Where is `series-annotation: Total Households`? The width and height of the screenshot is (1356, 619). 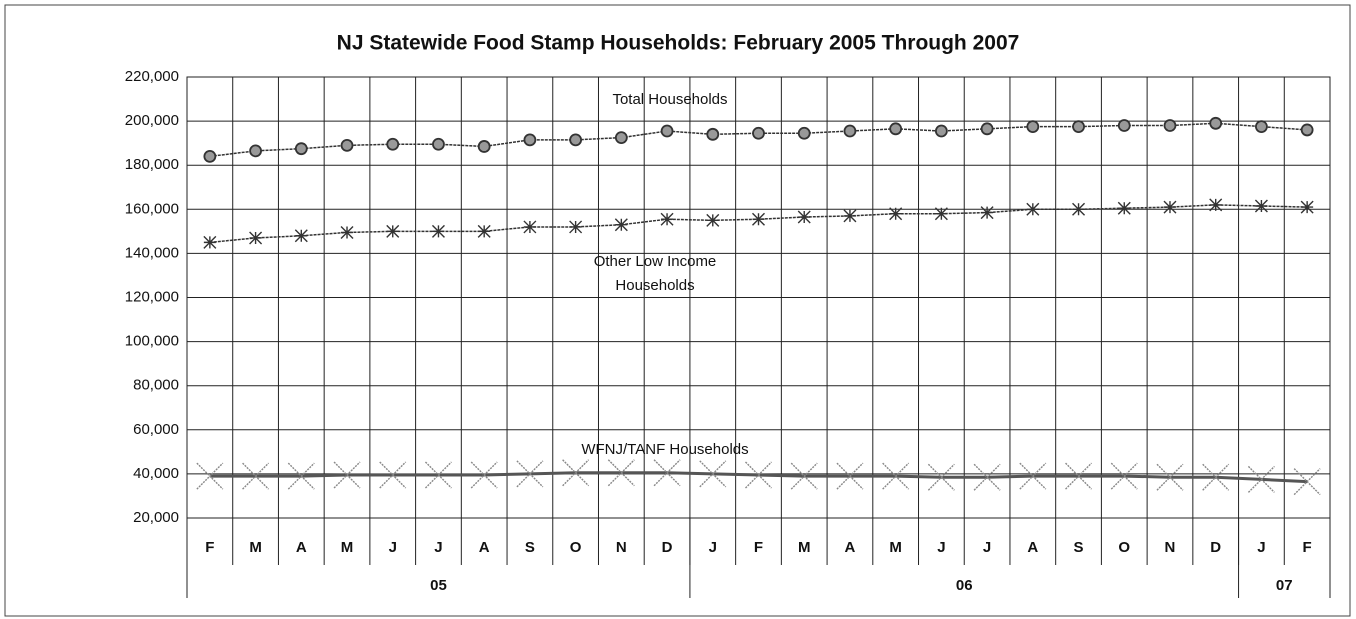
series-annotation: Total Households is located at coordinates (670, 99).